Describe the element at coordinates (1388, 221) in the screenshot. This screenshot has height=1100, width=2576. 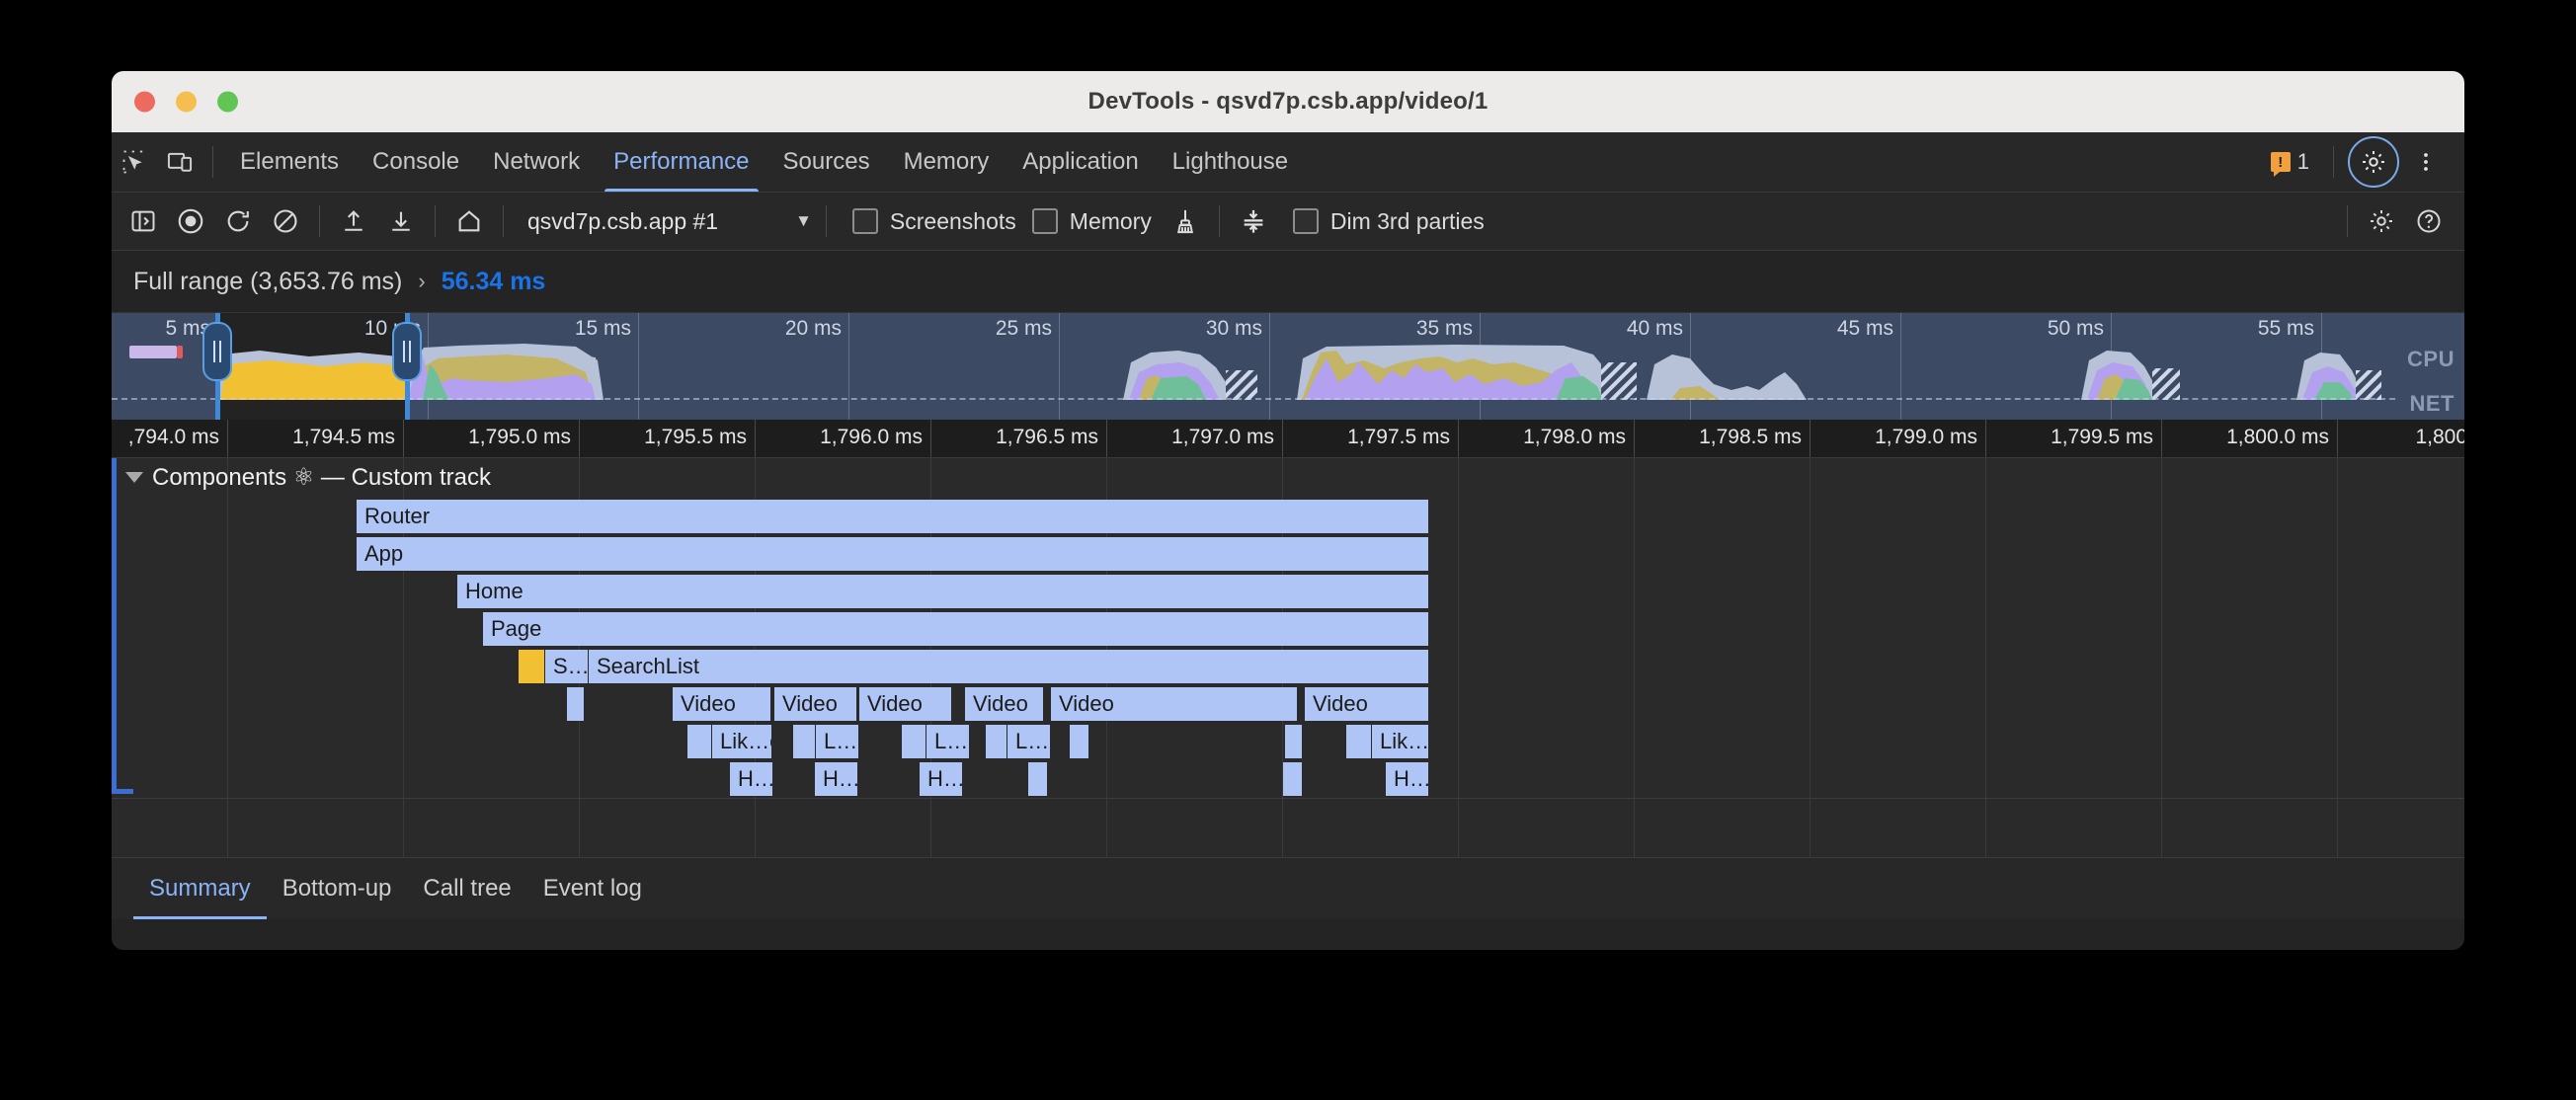
I see `dim-3rd-parties-checkbox: Dim 3rd parties` at that location.